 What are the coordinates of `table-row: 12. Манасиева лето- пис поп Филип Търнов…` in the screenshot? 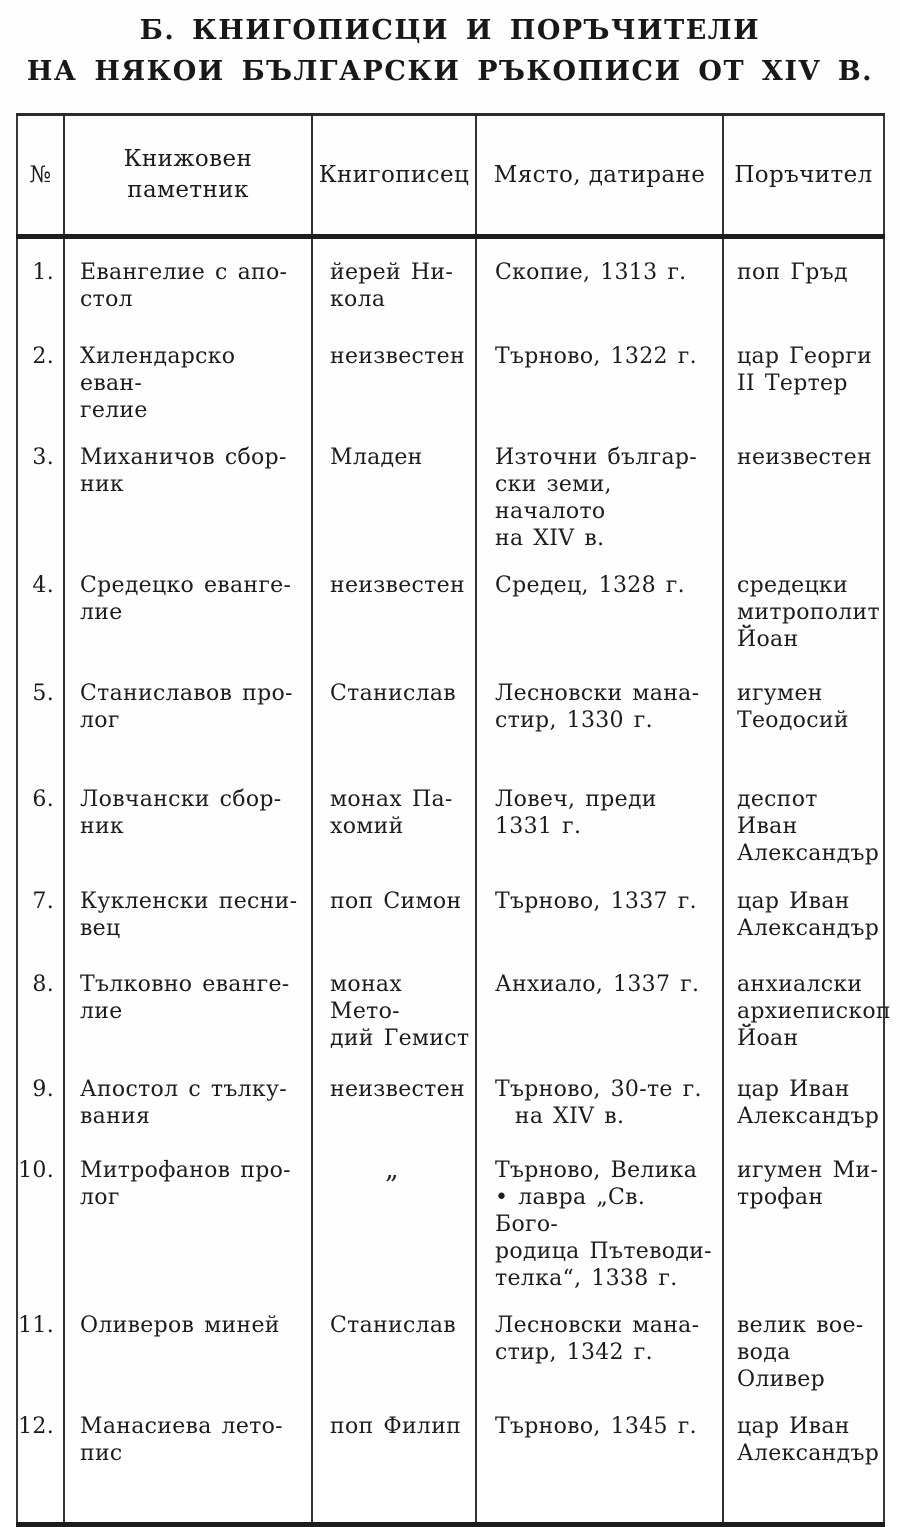 It's located at (450, 1458).